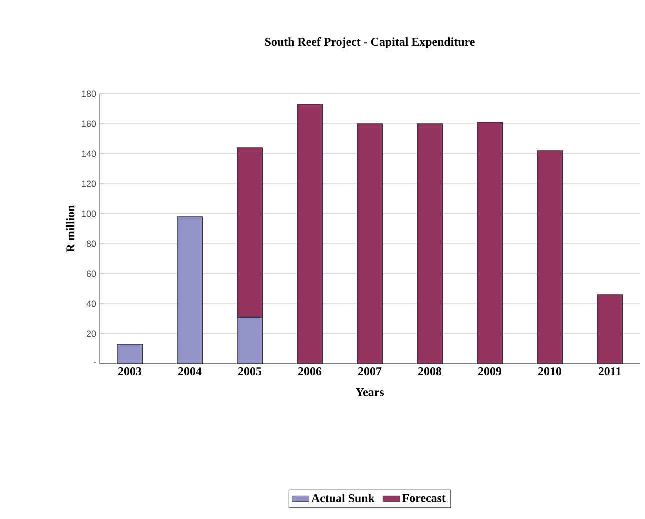  I want to click on y-tick-label: 100, so click(89, 214).